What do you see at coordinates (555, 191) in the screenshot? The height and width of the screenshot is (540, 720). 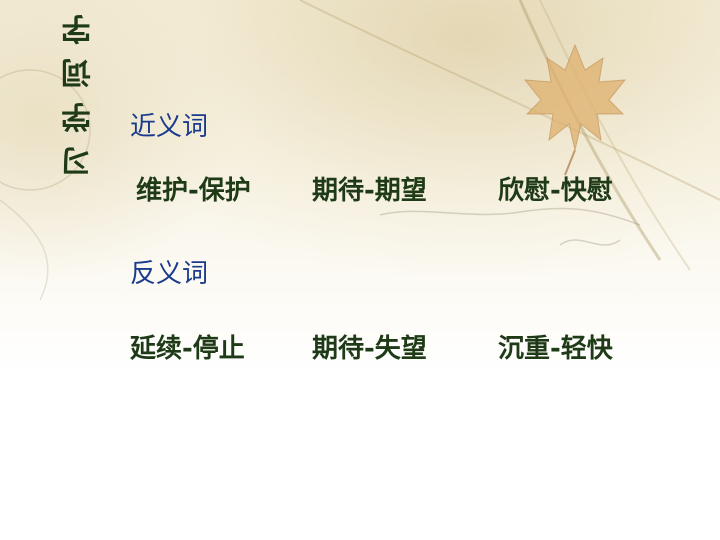 I see `synonym-pair: 欣慰-快慰` at bounding box center [555, 191].